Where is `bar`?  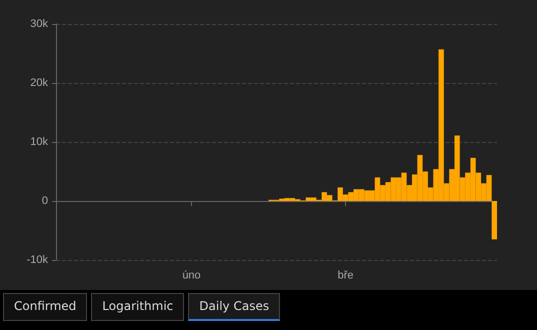 bar is located at coordinates (494, 220).